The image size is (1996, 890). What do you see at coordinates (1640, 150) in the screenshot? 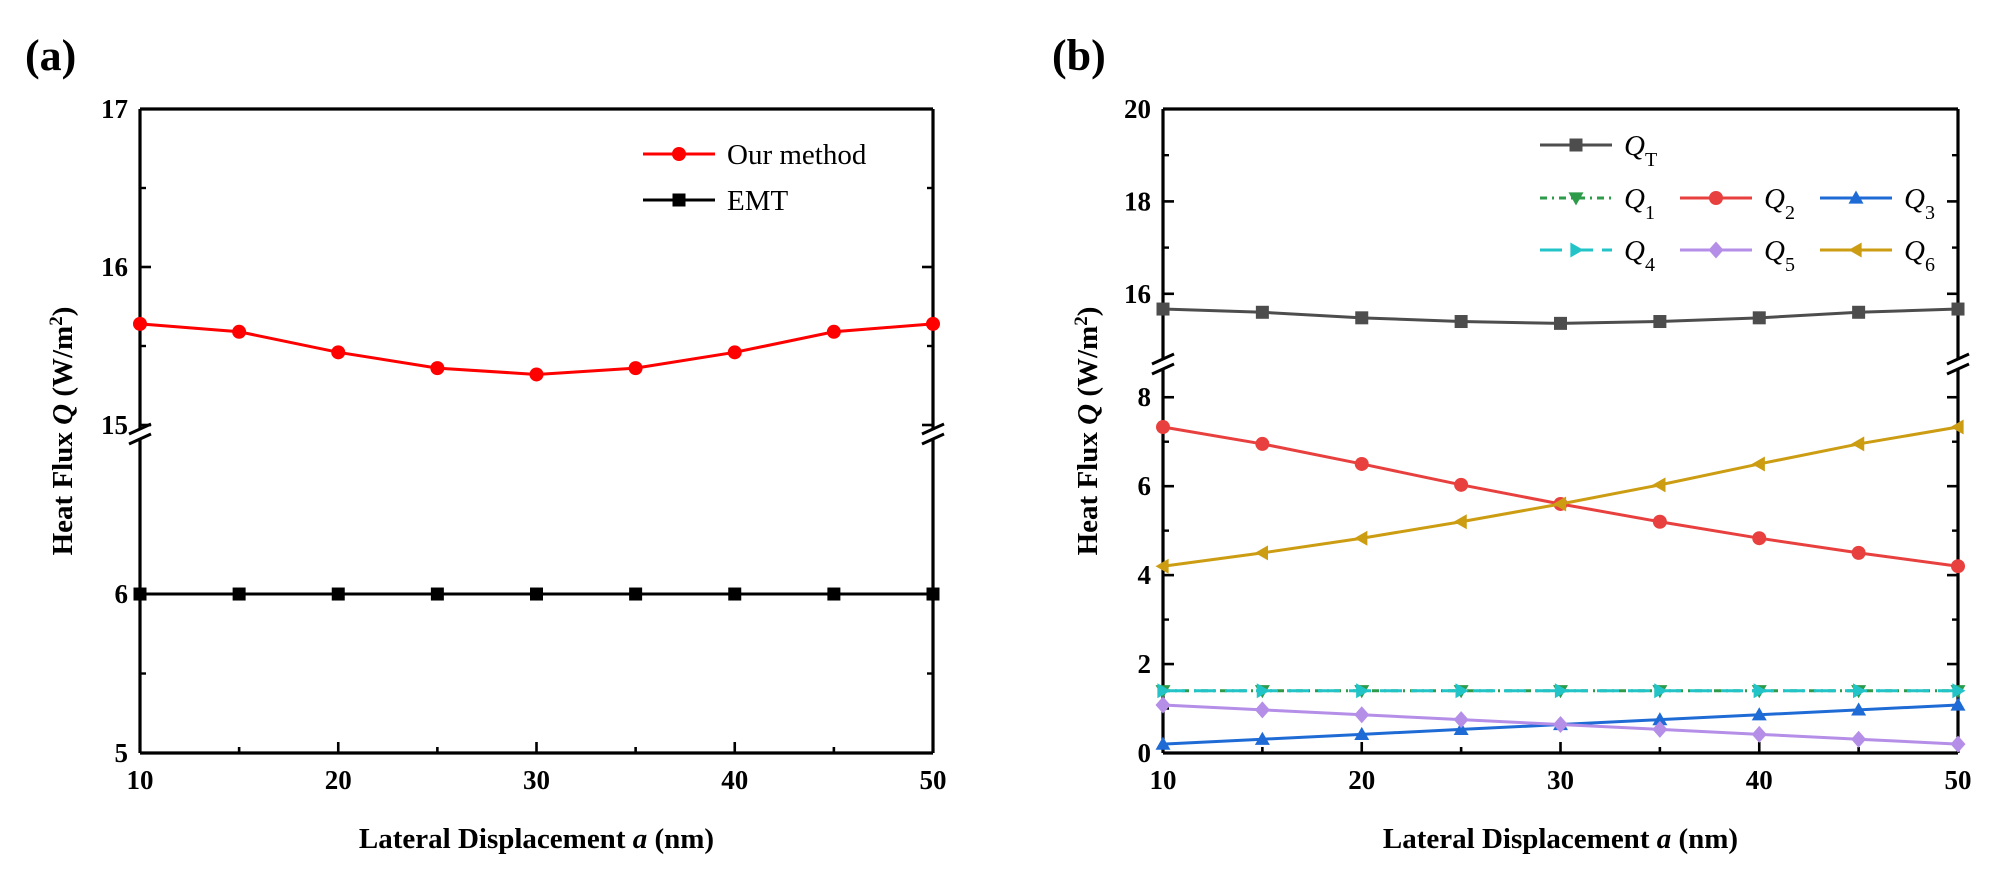
I see `legend-label: QT` at bounding box center [1640, 150].